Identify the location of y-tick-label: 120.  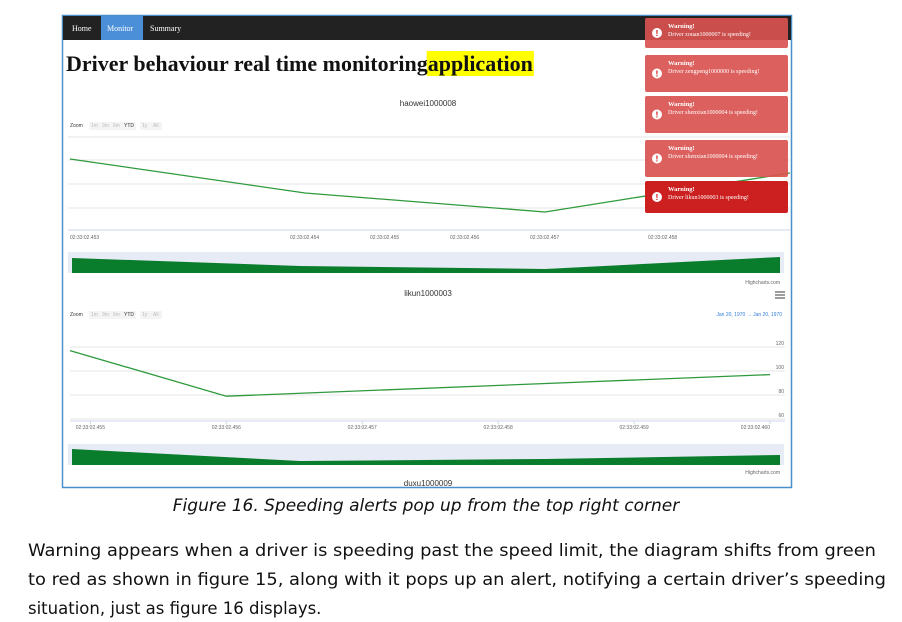
(780, 344).